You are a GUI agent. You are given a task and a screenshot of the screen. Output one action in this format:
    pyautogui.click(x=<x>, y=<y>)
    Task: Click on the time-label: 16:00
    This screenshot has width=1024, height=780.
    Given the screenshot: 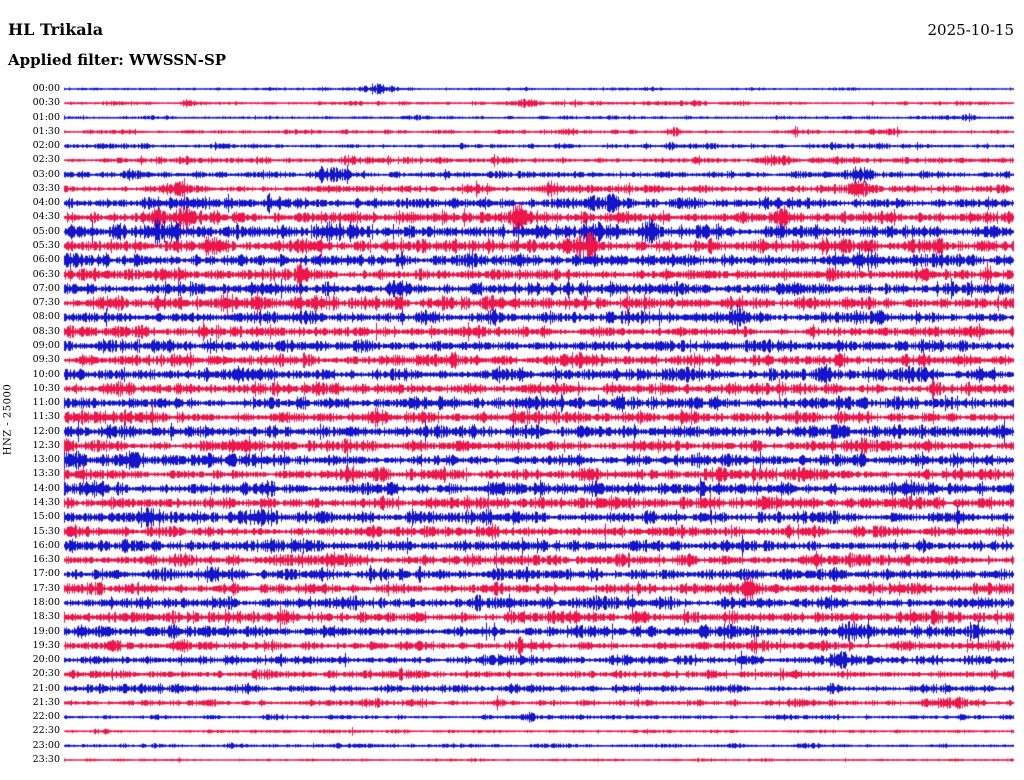 What is the action you would take?
    pyautogui.click(x=46, y=545)
    